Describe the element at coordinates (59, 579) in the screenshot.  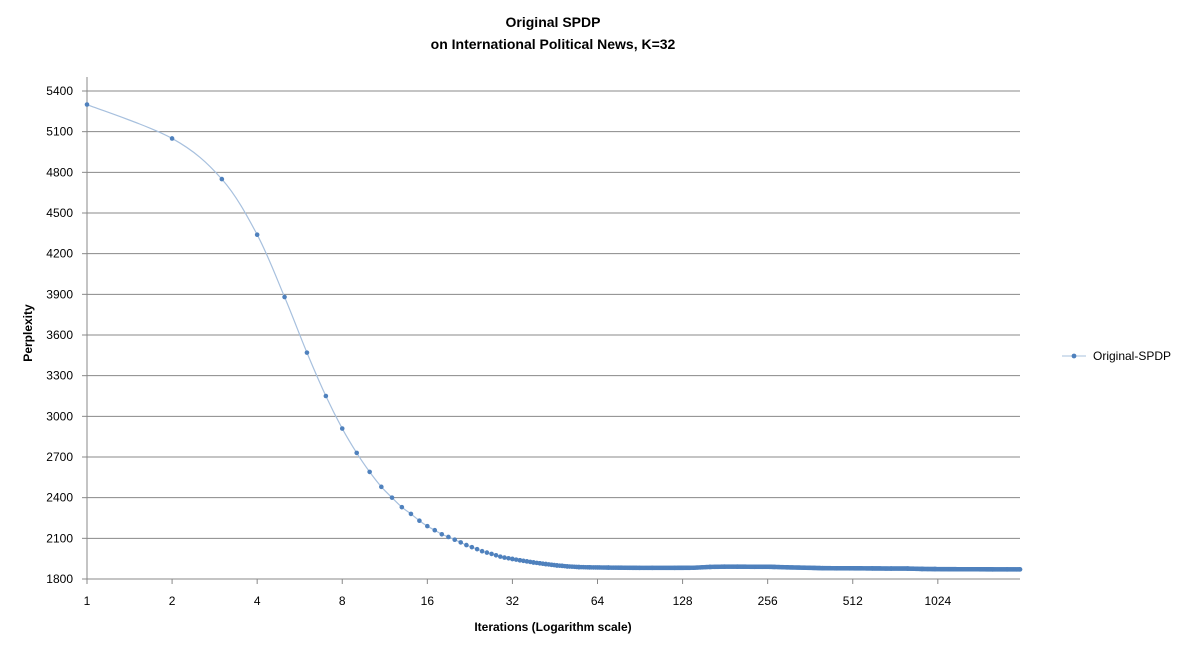
I see `y-tick-label-1800: 1800` at that location.